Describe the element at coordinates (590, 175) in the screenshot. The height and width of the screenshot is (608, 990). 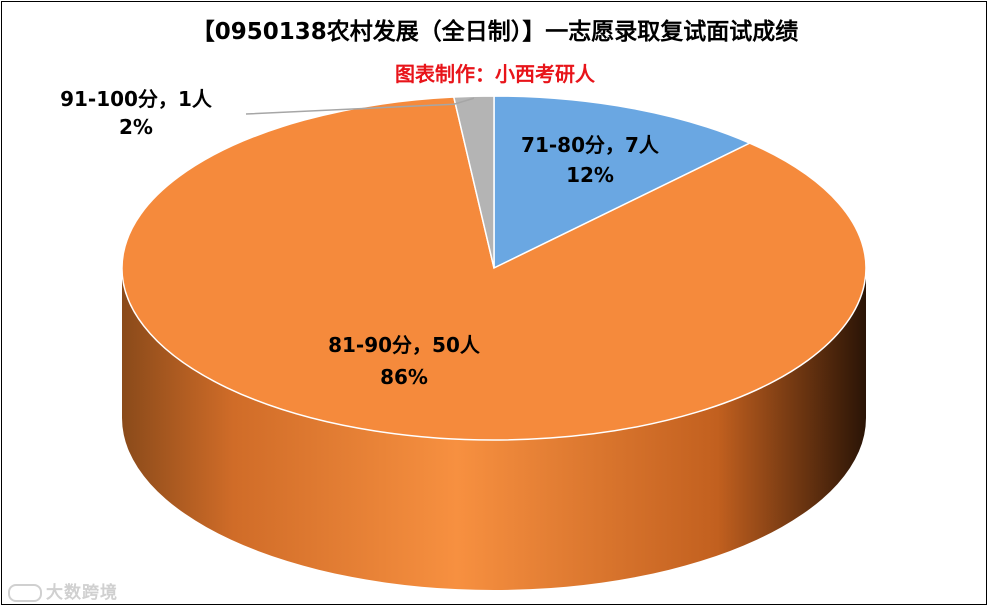
I see `slice-percent-label: 12%` at that location.